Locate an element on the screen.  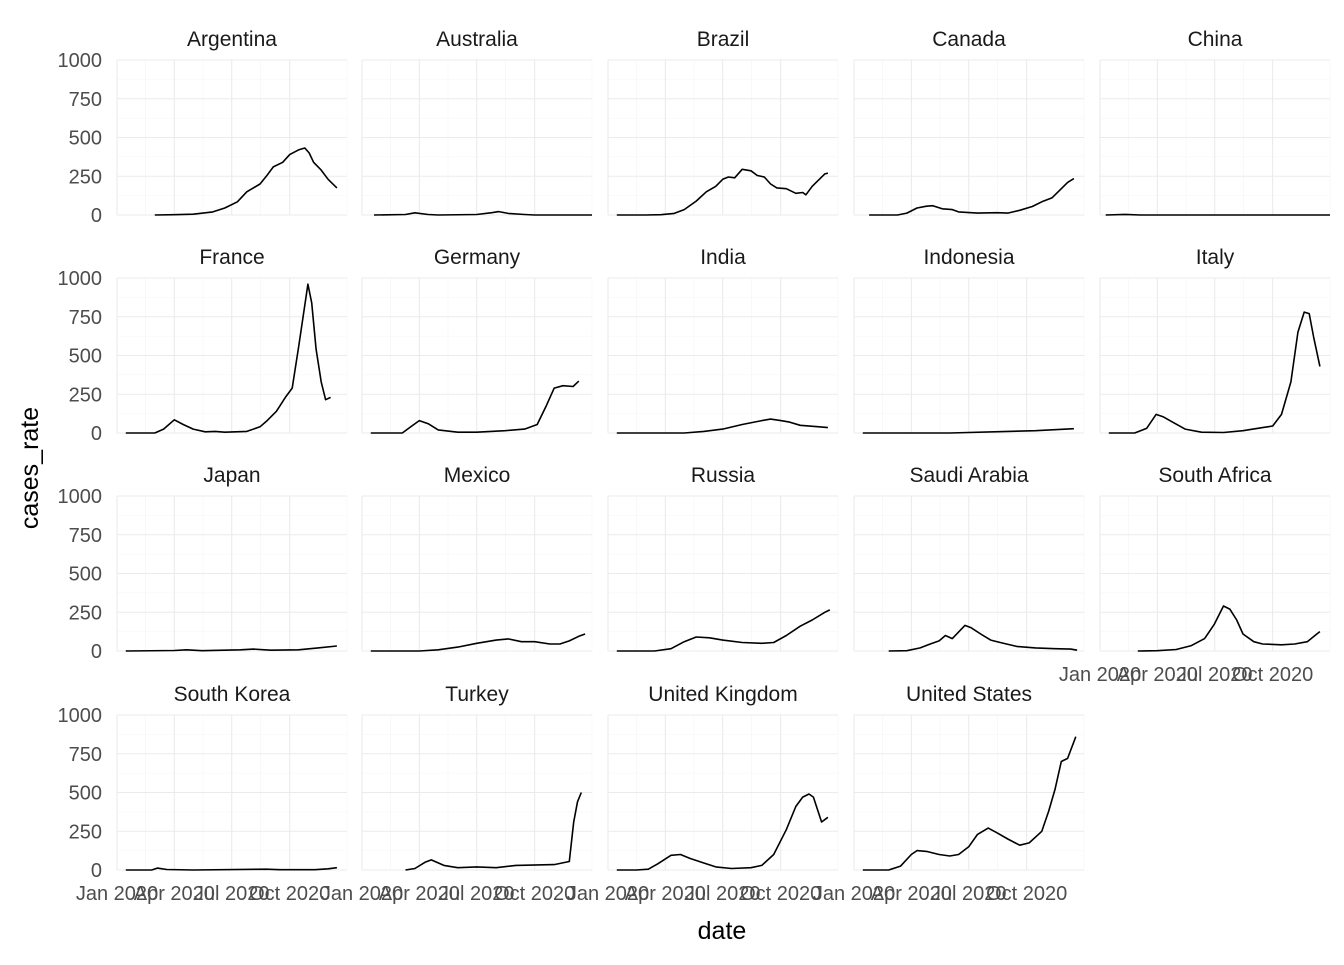
series-line-japan is located at coordinates (231, 648).